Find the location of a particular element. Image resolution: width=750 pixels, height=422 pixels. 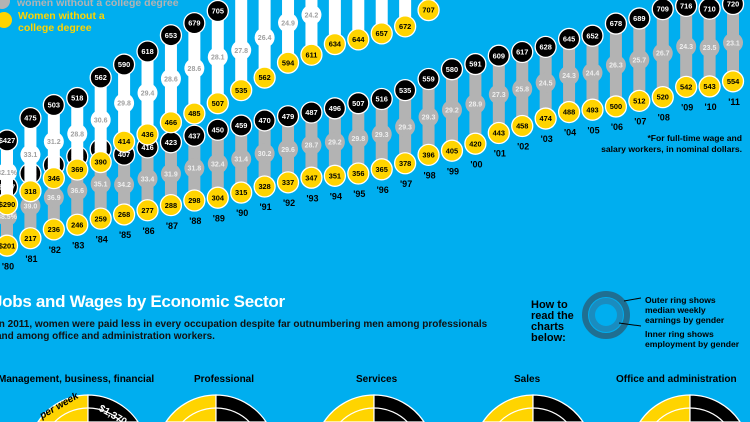

no_college-women-value: 443 is located at coordinates (499, 133).